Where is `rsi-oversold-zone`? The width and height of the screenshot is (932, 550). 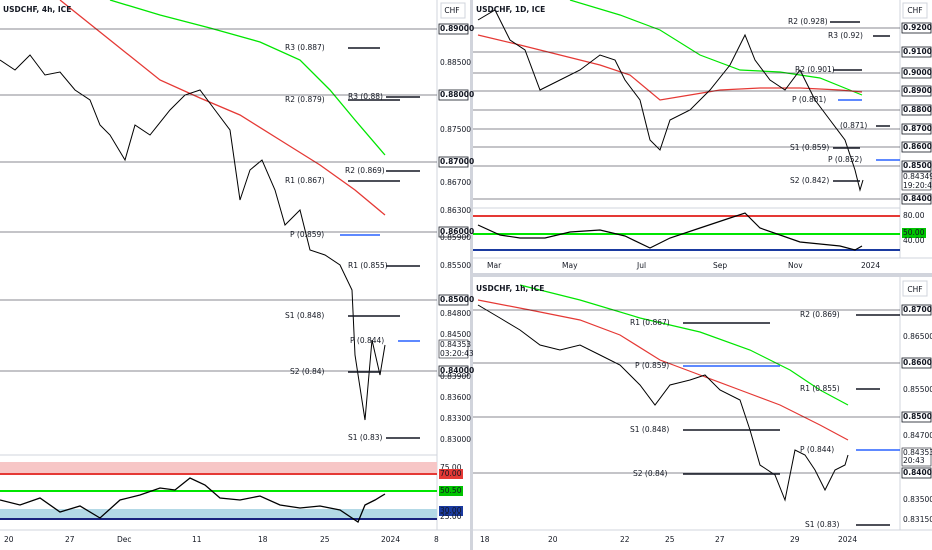 rsi-oversold-zone is located at coordinates (218, 514).